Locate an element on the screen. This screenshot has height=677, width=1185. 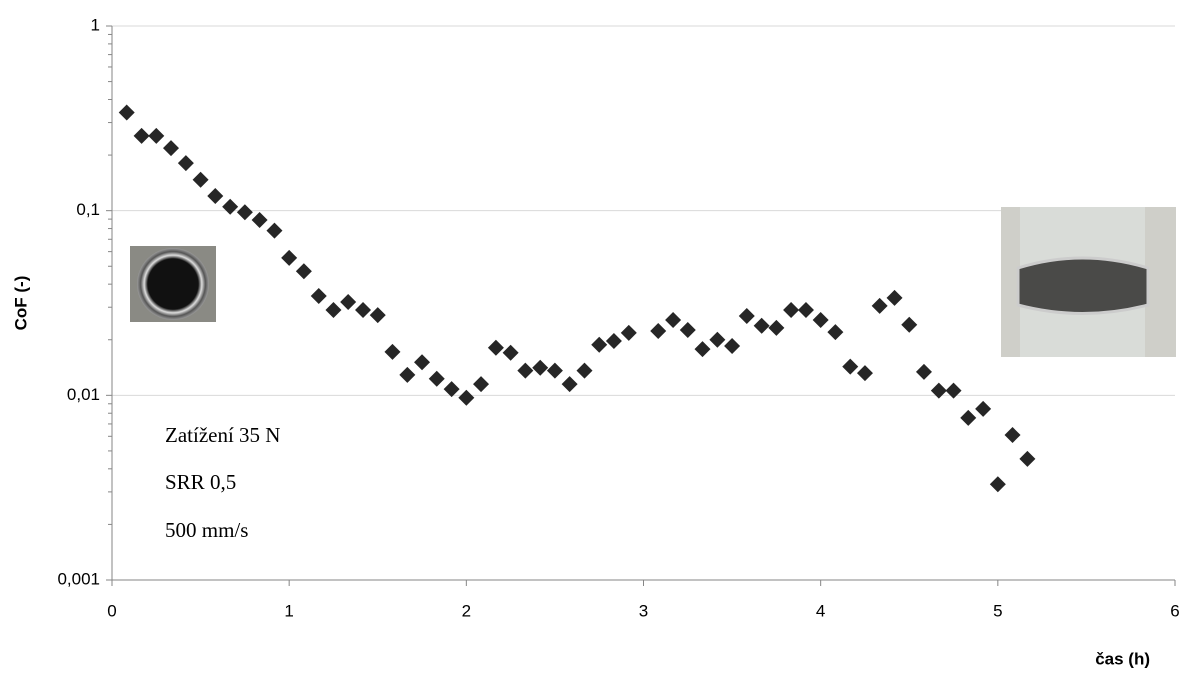
x-tick-label: 1 is located at coordinates (288, 610).